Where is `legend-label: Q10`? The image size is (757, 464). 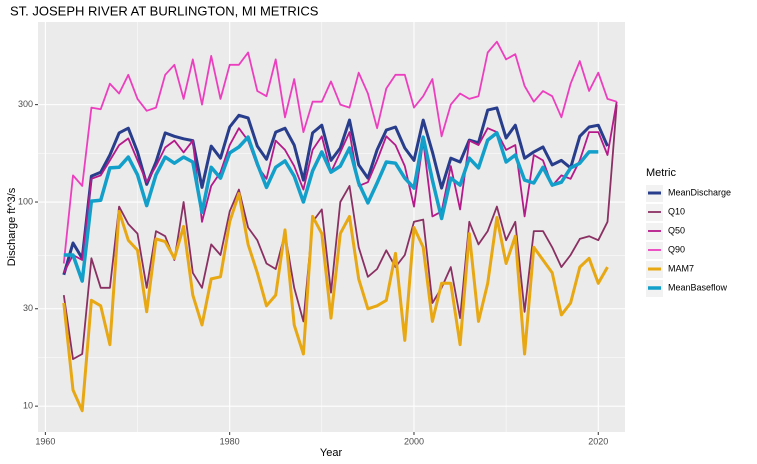
legend-label: Q10 is located at coordinates (676, 211).